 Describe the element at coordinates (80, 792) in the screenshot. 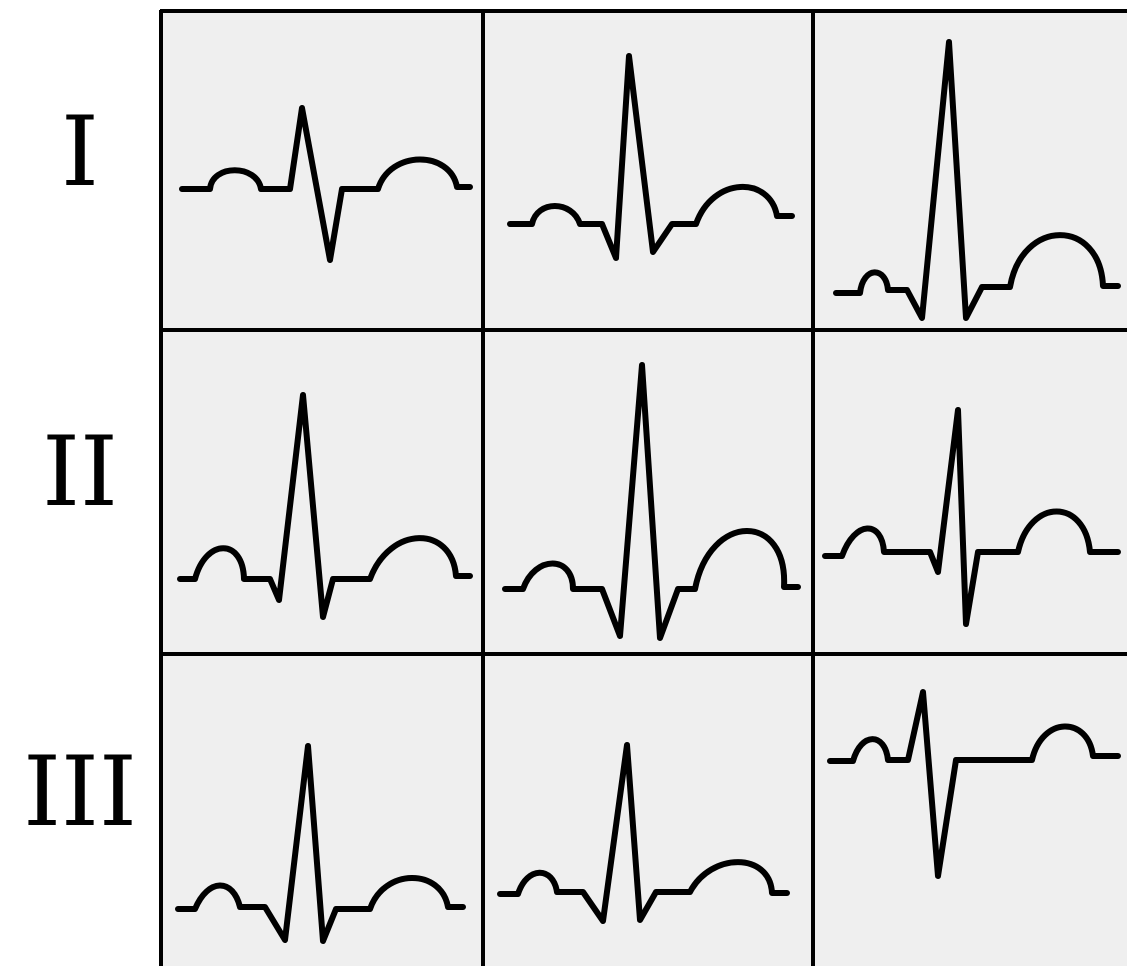

I see `lead-label-iii: III` at that location.